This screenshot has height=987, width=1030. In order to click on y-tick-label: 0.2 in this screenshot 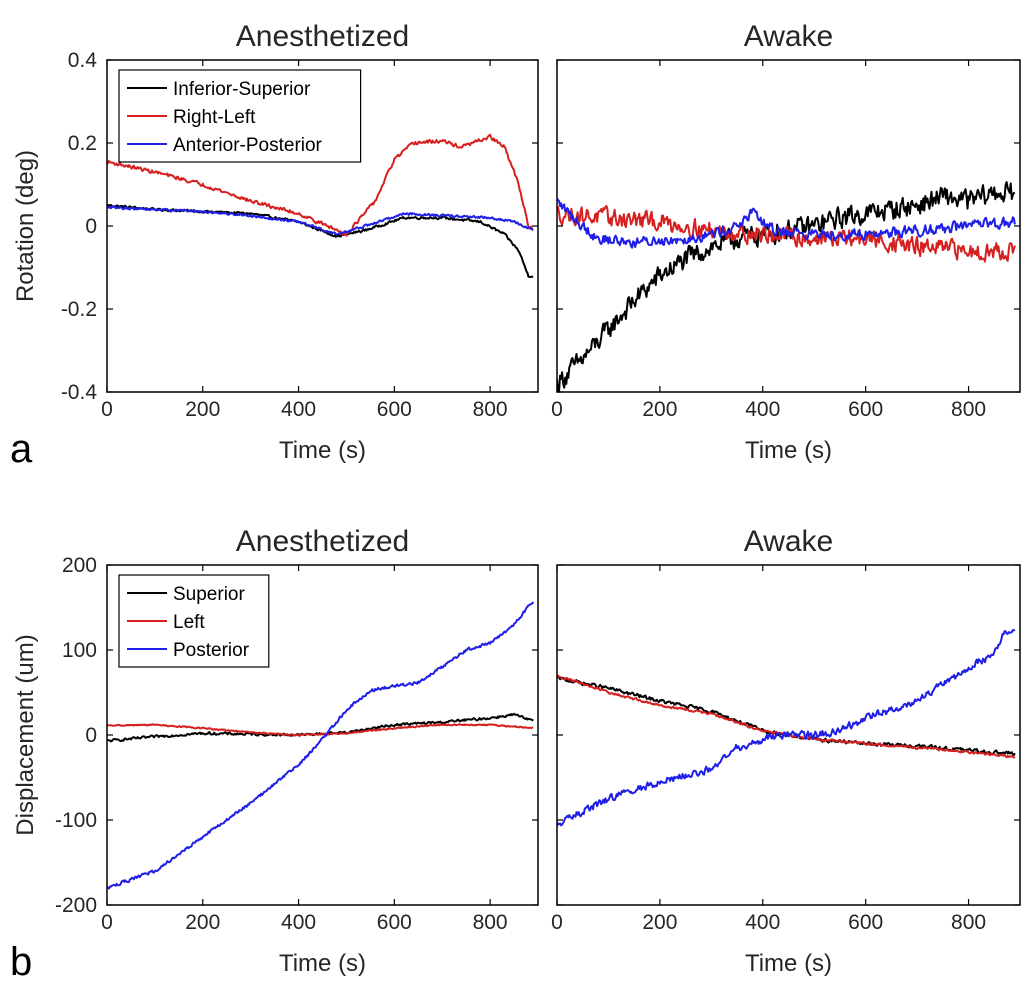, I will do `click(82, 143)`.